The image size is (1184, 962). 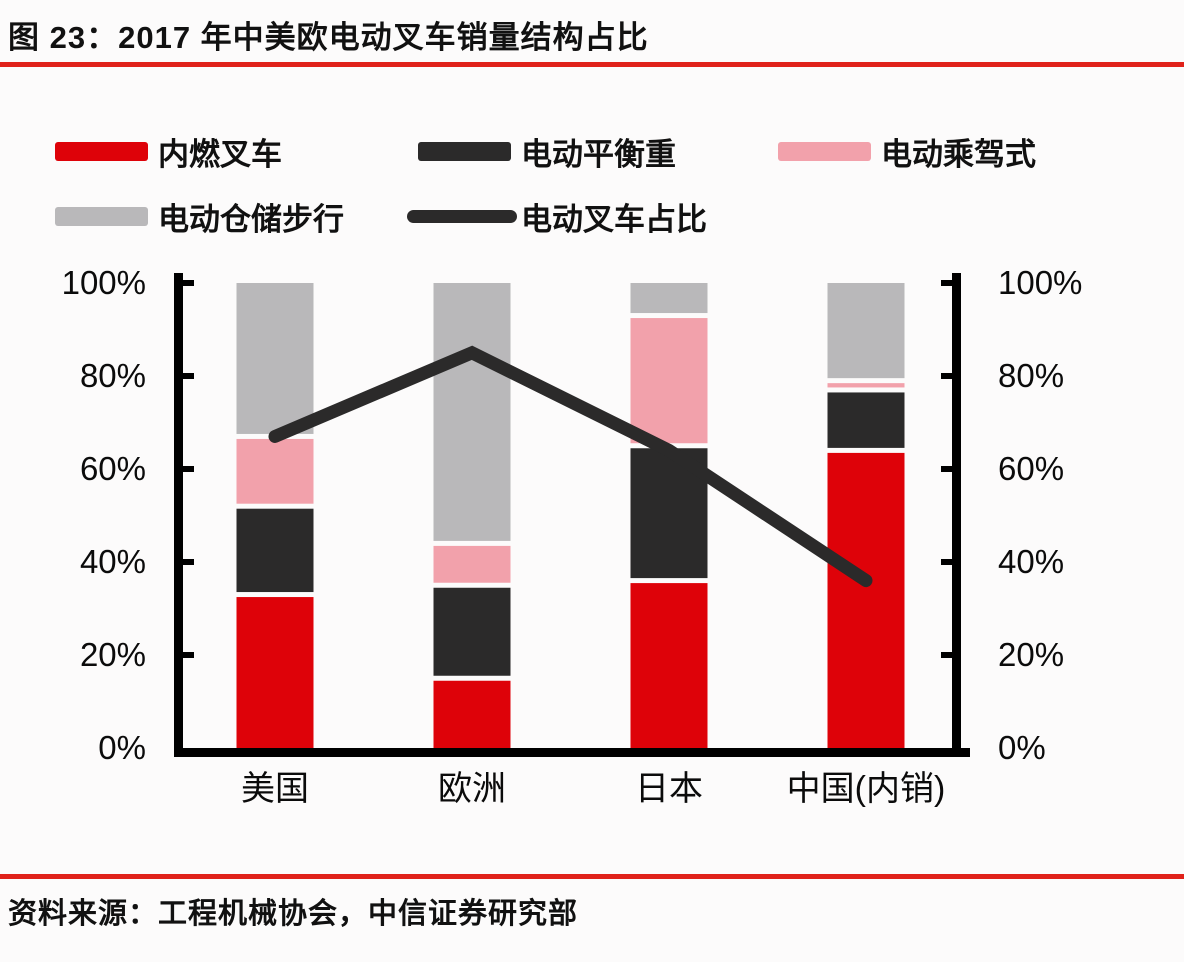 I want to click on y-tick-label-right: 40%, so click(x=1031, y=561).